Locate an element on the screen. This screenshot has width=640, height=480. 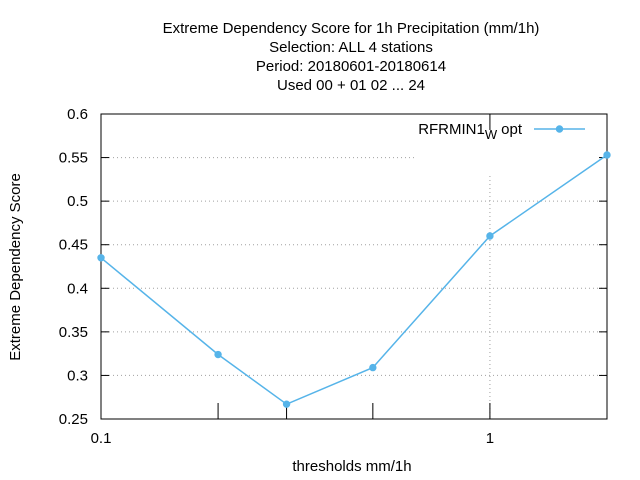
y-tick-label: 0.5 is located at coordinates (77, 201).